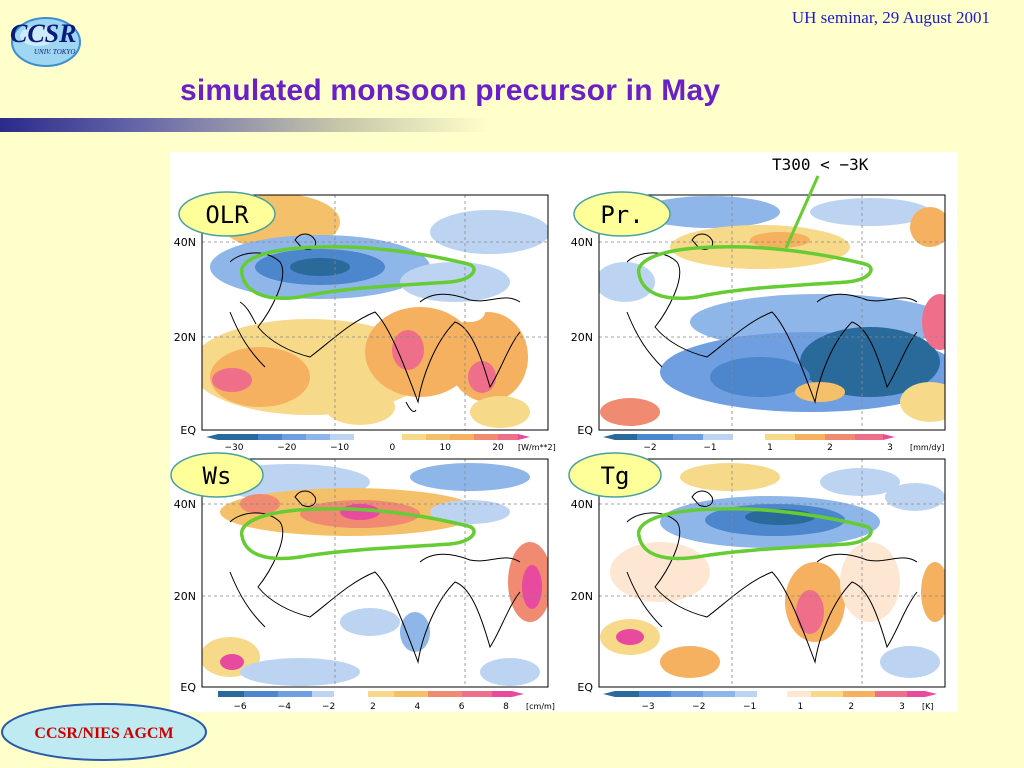 The width and height of the screenshot is (1024, 768). What do you see at coordinates (240, 707) in the screenshot?
I see `colorbar-tick-label: −6` at bounding box center [240, 707].